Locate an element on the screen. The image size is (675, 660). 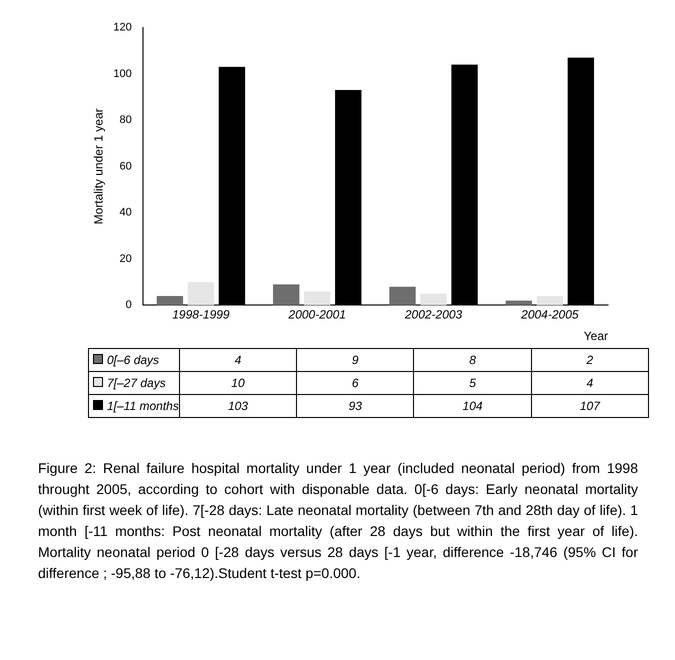
legend-label: 0[–6 days is located at coordinates (134, 360).